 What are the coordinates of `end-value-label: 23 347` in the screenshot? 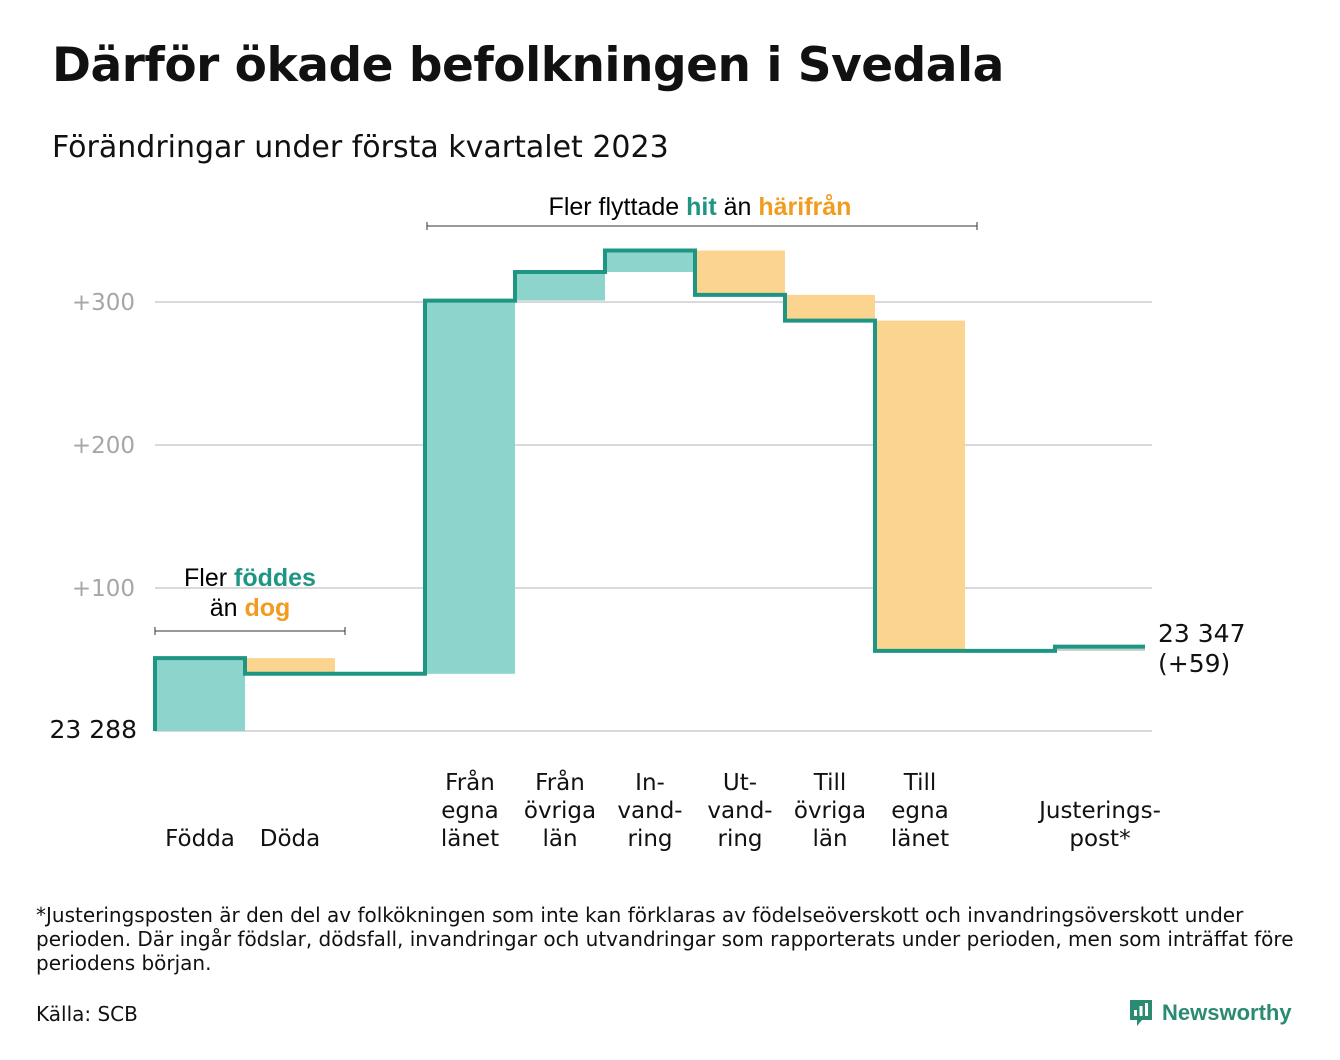 It's located at (1201, 633).